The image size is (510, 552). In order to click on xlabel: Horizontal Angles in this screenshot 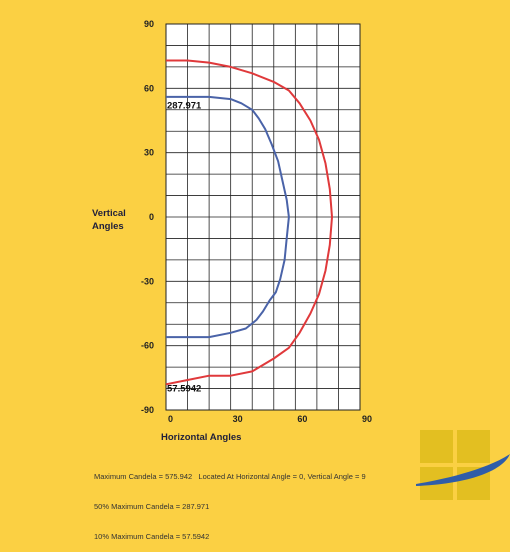, I will do `click(201, 437)`.